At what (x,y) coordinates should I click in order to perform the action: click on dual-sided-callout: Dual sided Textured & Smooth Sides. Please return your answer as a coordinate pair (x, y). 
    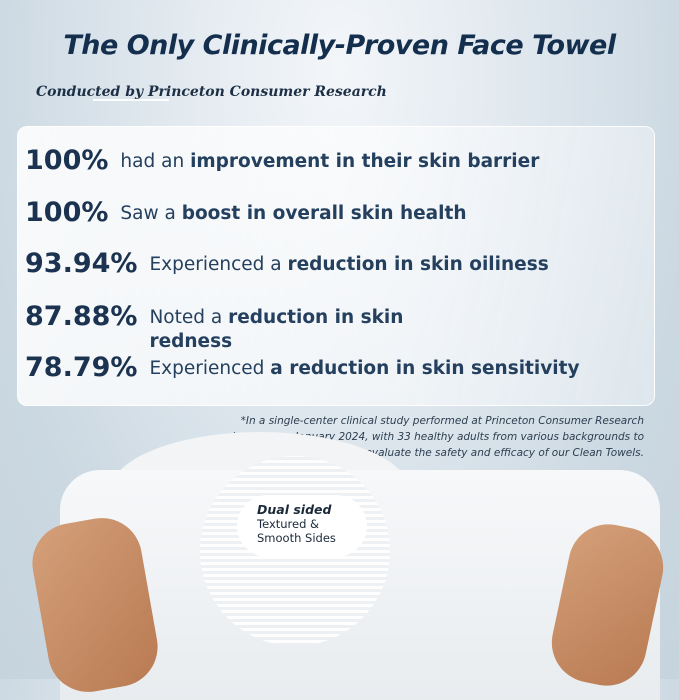
    Looking at the image, I should click on (302, 526).